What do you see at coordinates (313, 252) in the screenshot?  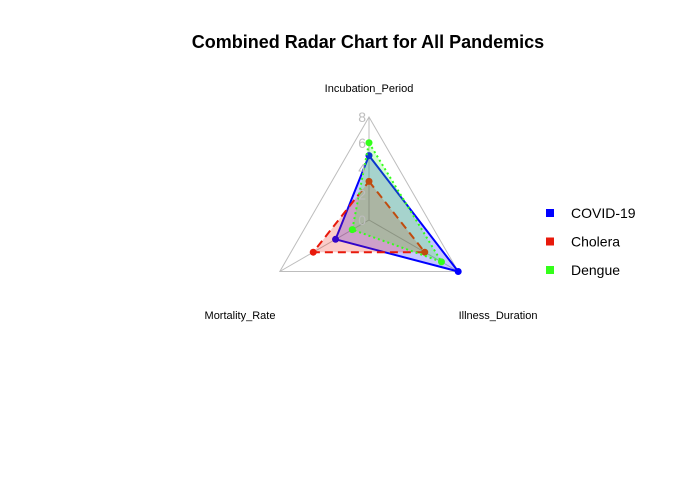 I see `series-cholera-point-mortality-rate` at bounding box center [313, 252].